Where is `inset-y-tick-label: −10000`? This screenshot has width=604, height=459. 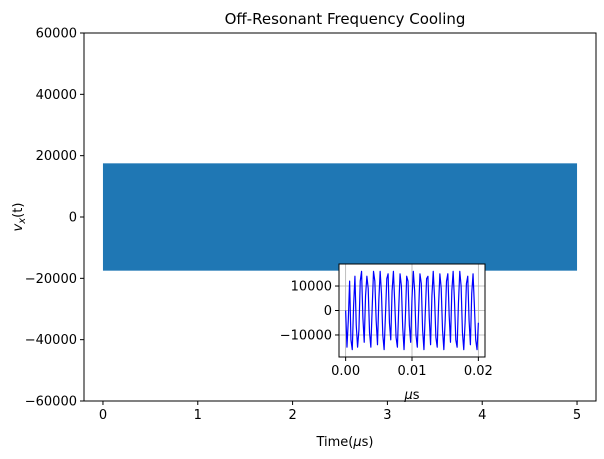
inset-y-tick-label: −10000 is located at coordinates (306, 335).